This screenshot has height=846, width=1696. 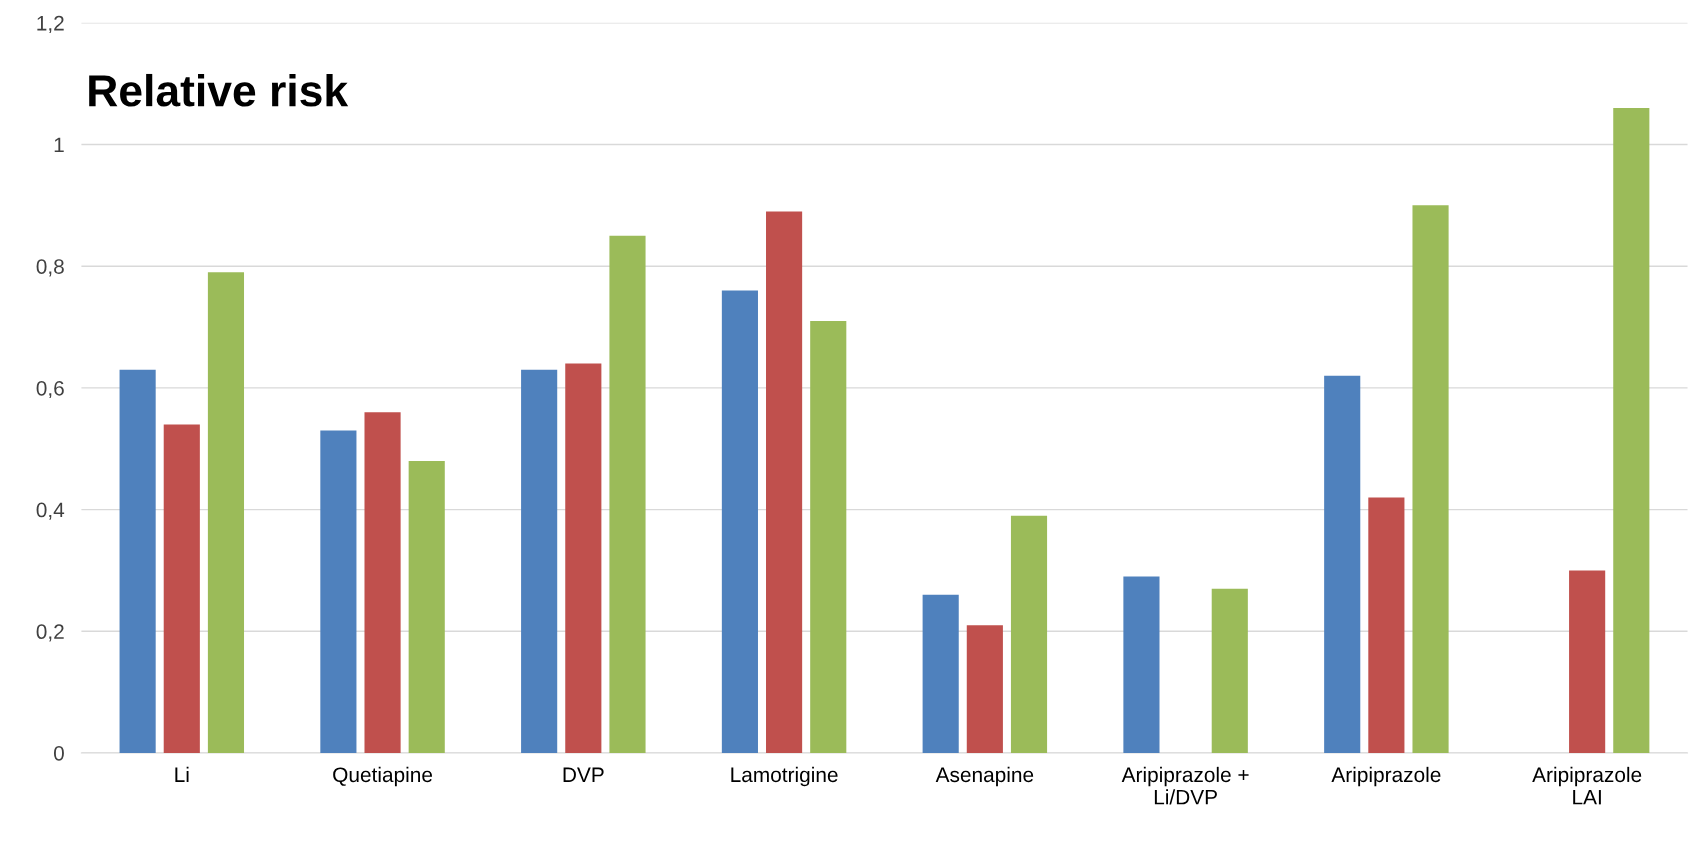 I want to click on y-tick-label: 0,6, so click(x=50, y=389).